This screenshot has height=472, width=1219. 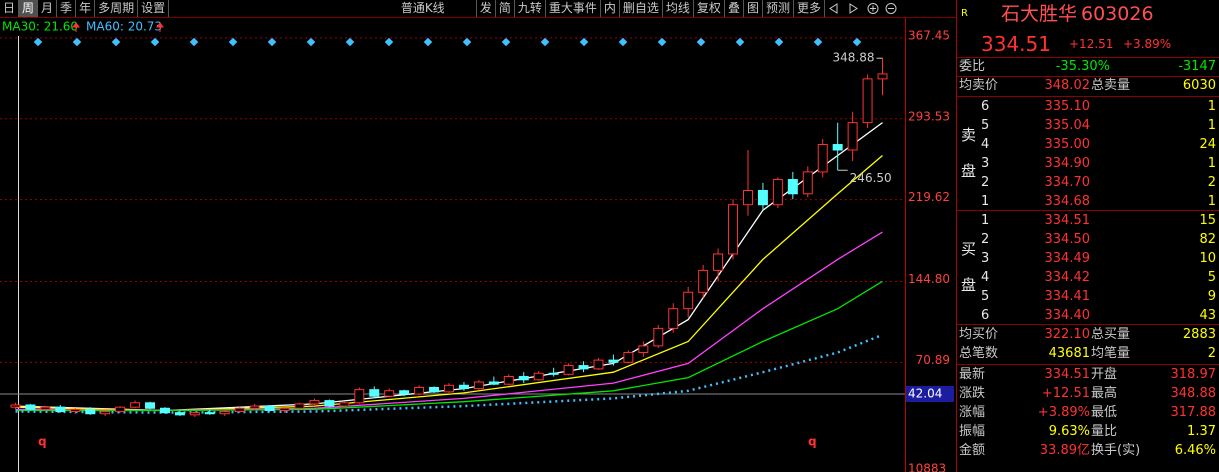 I want to click on value: 2, so click(x=1211, y=353).